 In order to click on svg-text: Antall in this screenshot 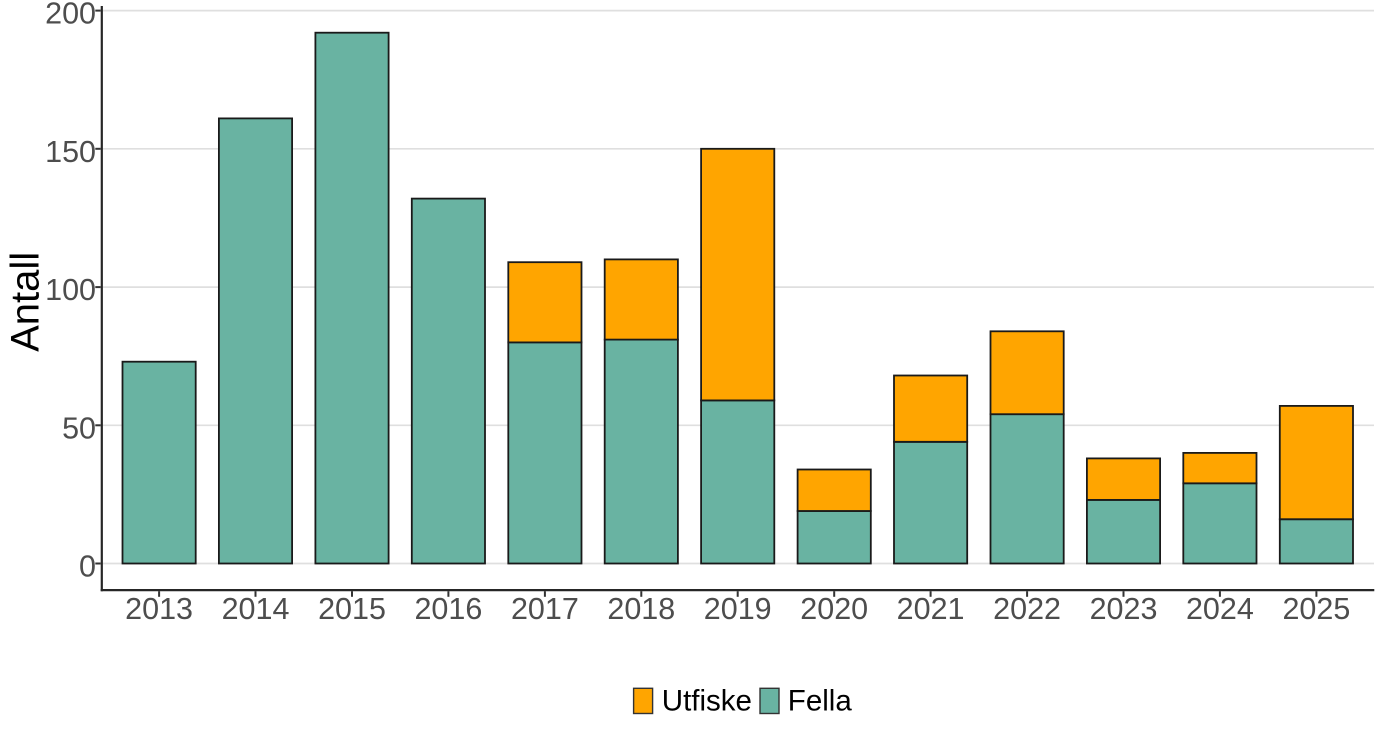, I will do `click(26, 302)`.